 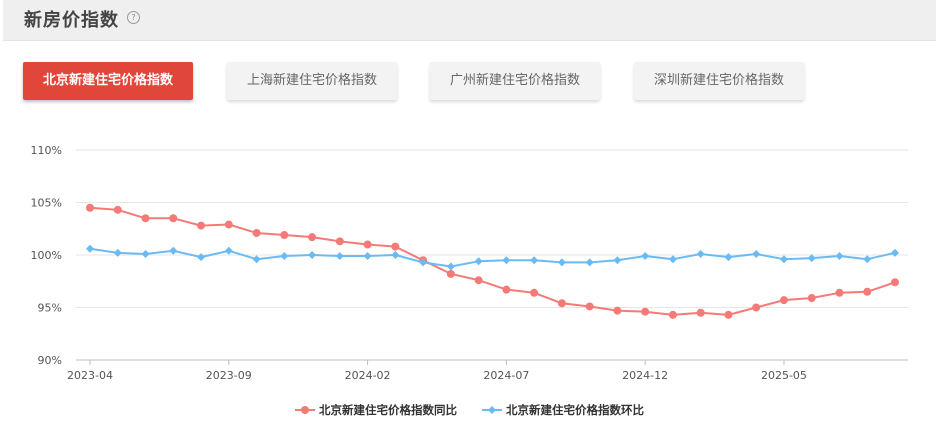 What do you see at coordinates (719, 81) in the screenshot?
I see `tab-shenzhen: 深圳新建住宅价格指数` at bounding box center [719, 81].